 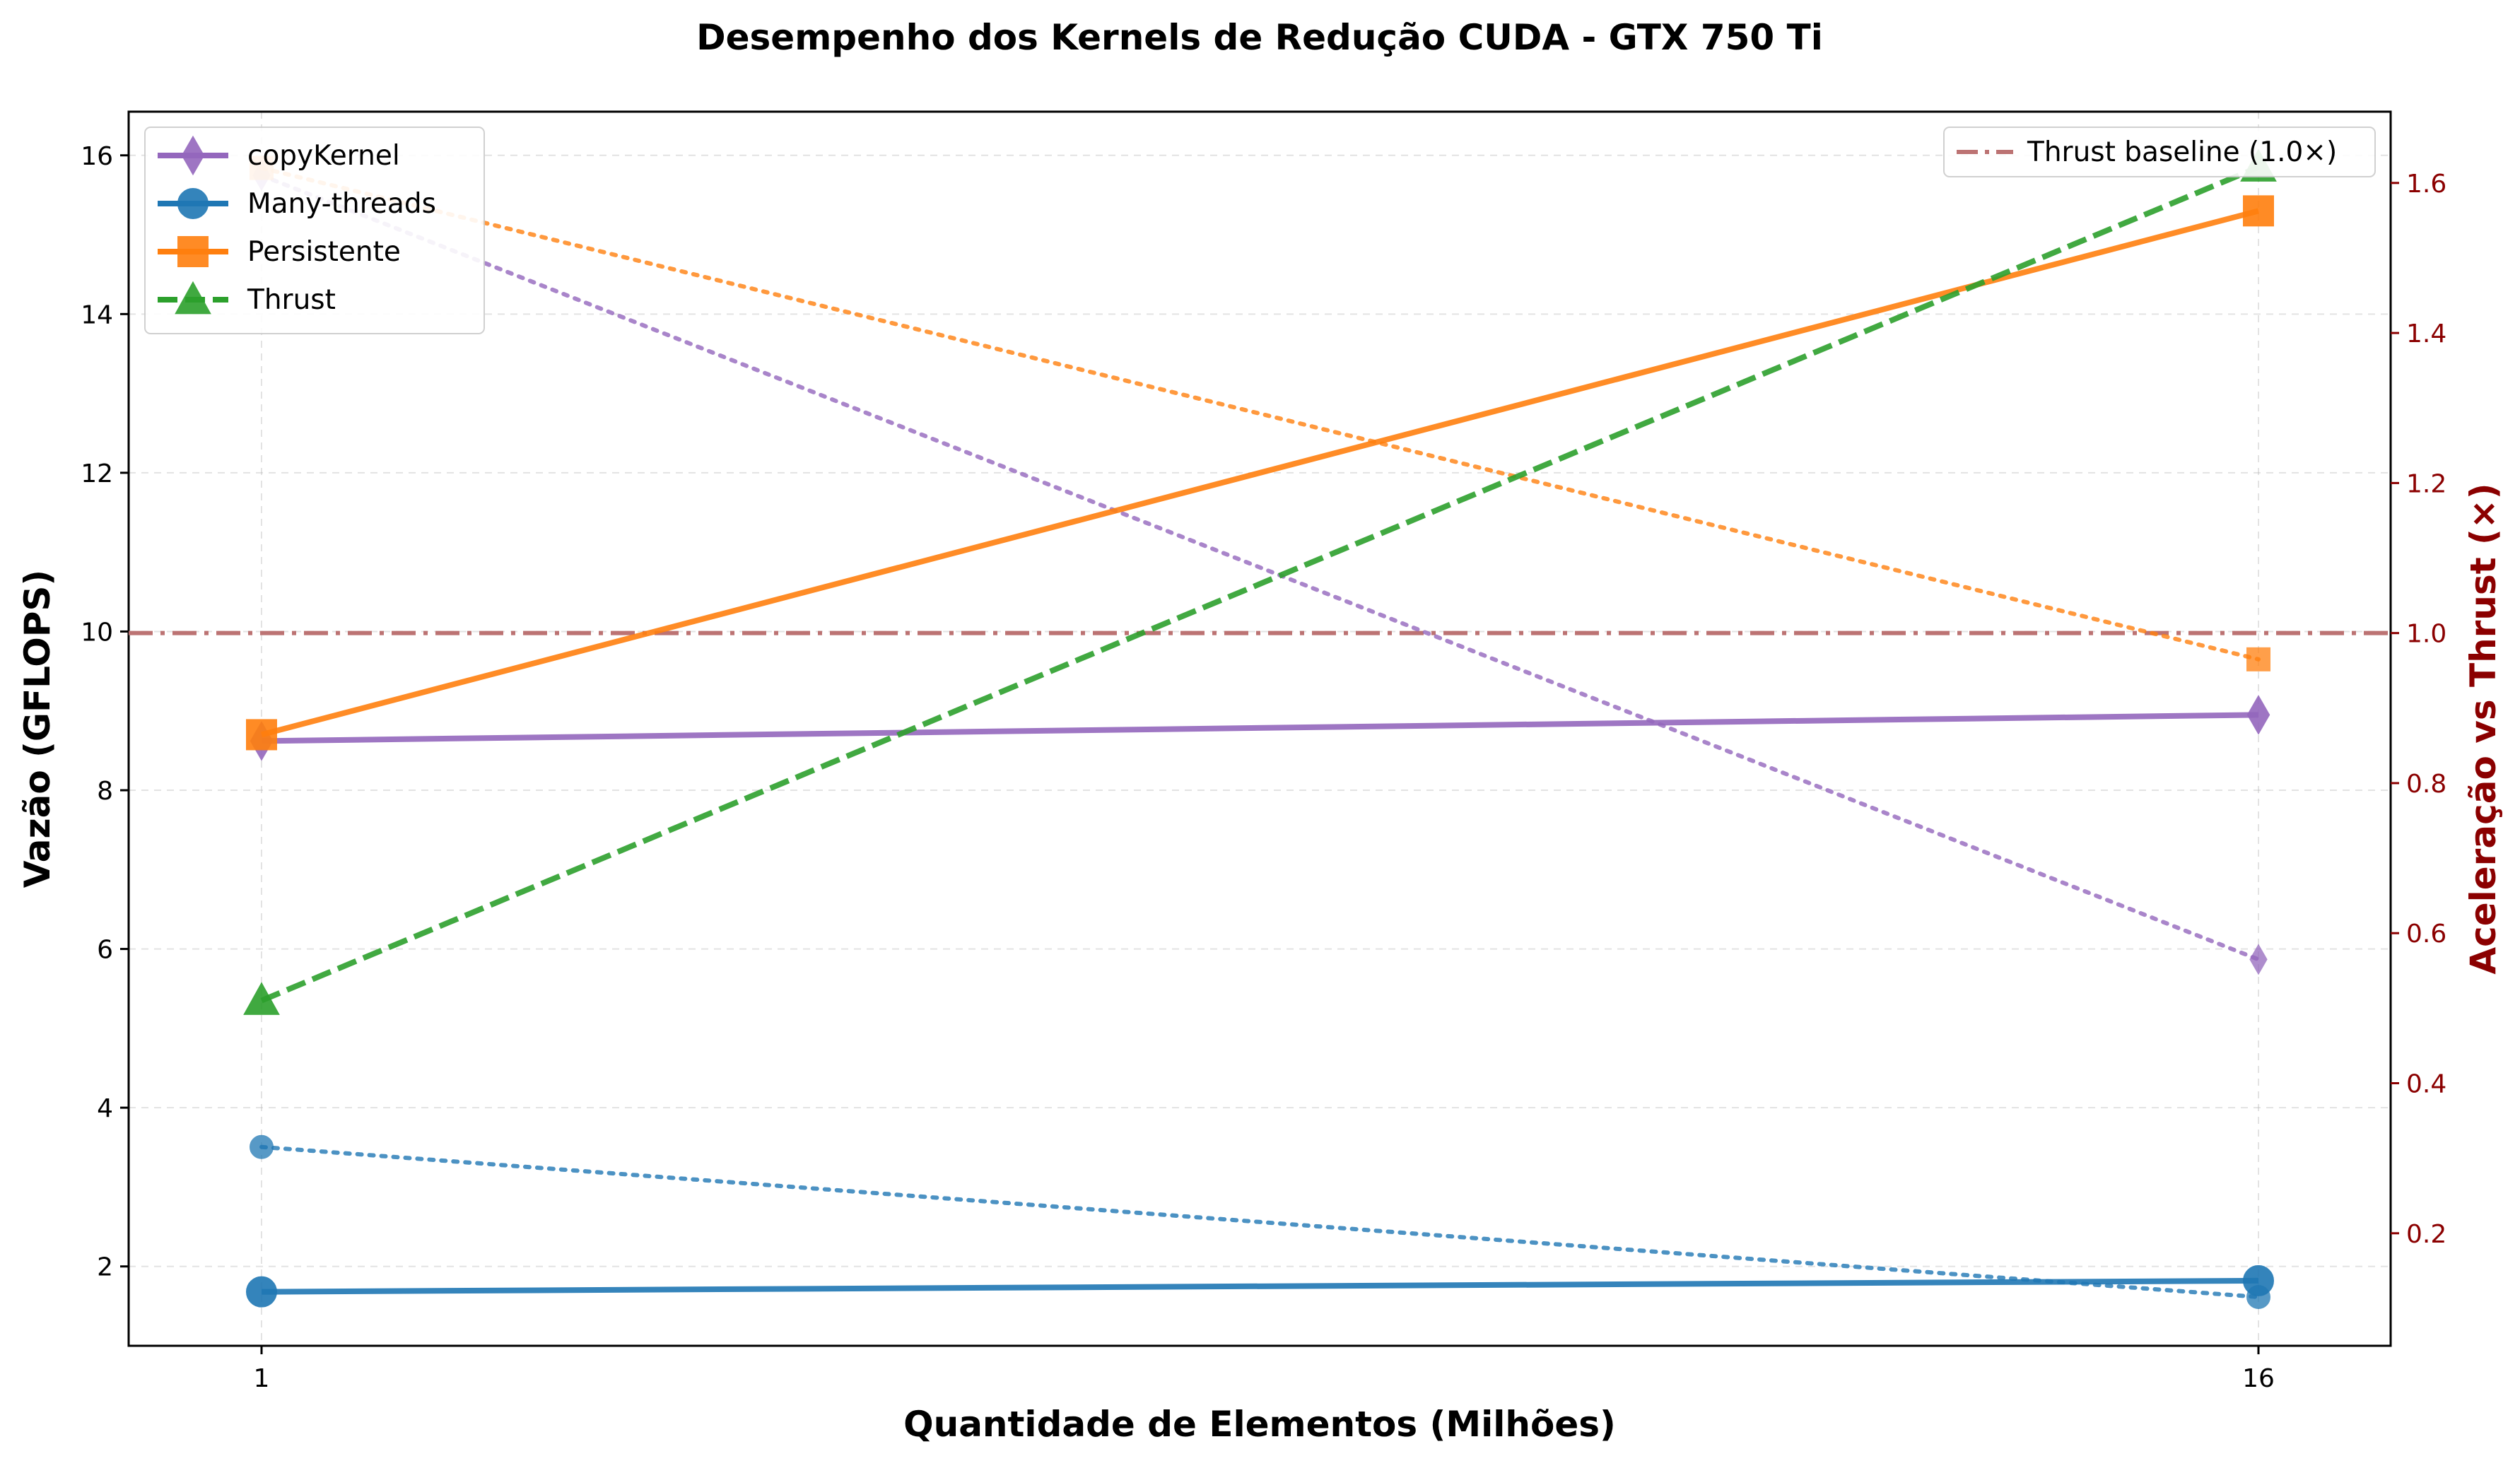 What do you see at coordinates (341, 204) in the screenshot?
I see `legend-label: Many-threads` at bounding box center [341, 204].